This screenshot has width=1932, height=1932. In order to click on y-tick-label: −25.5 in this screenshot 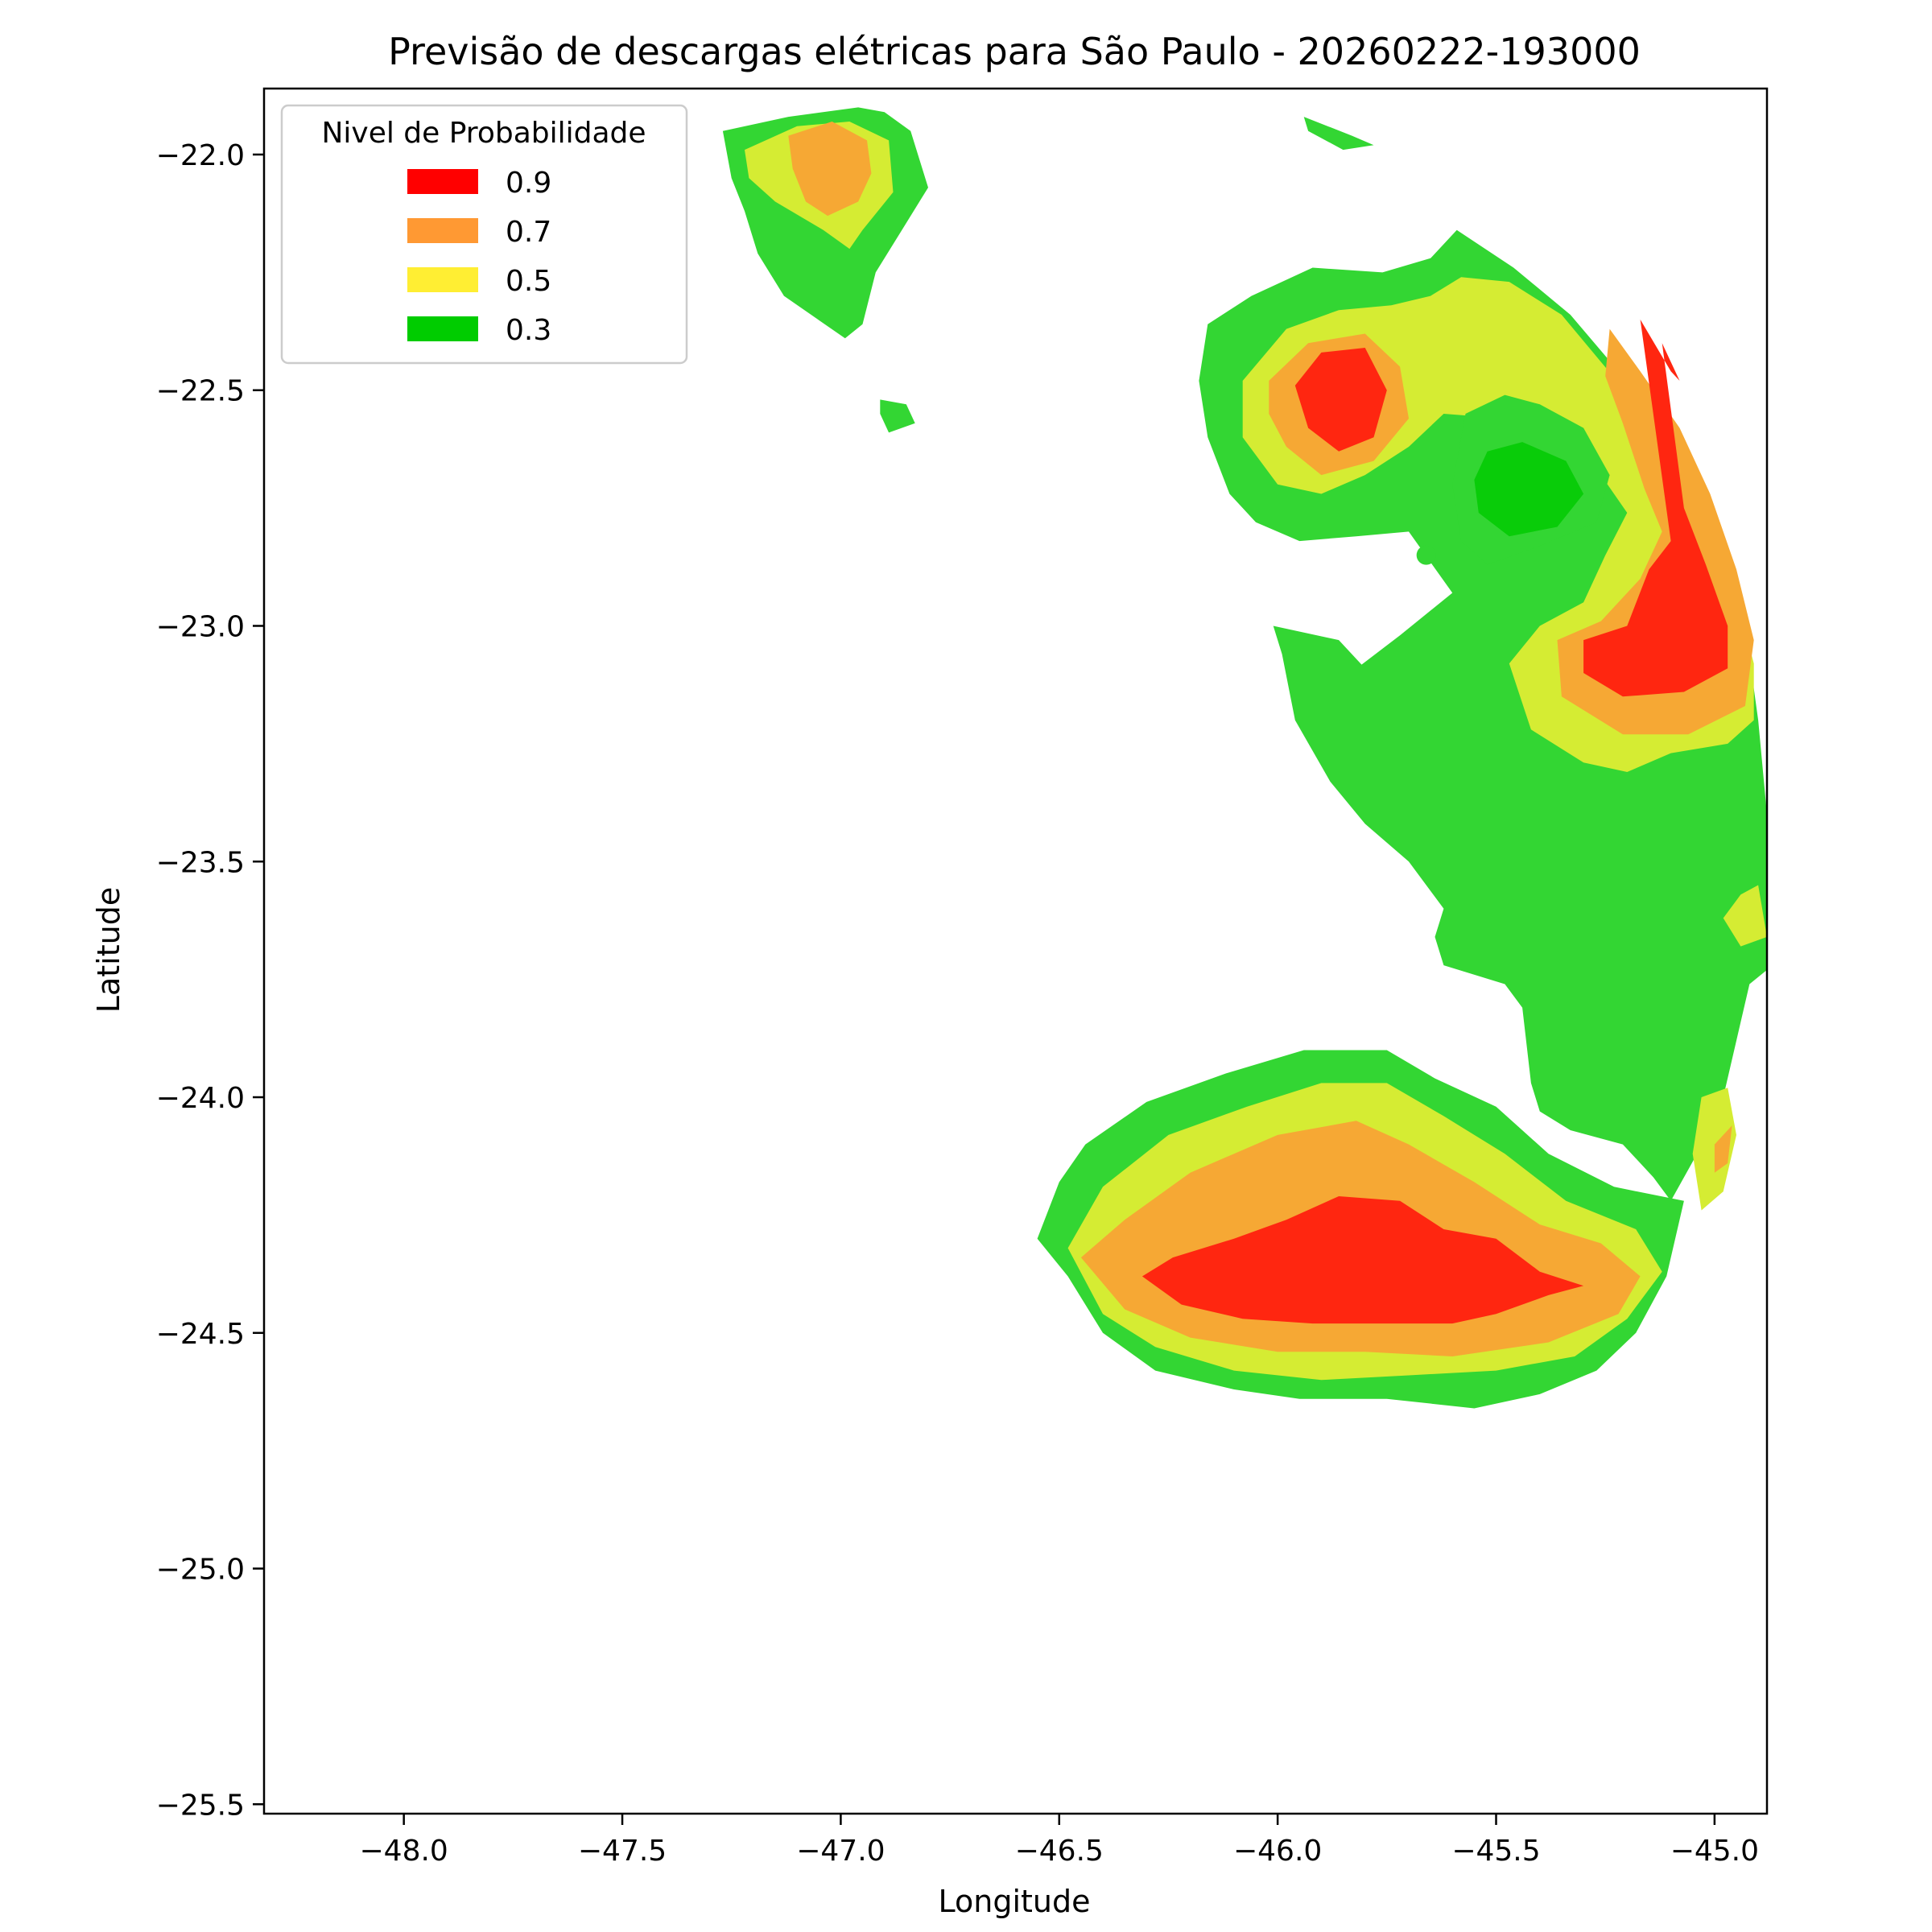, I will do `click(200, 1805)`.